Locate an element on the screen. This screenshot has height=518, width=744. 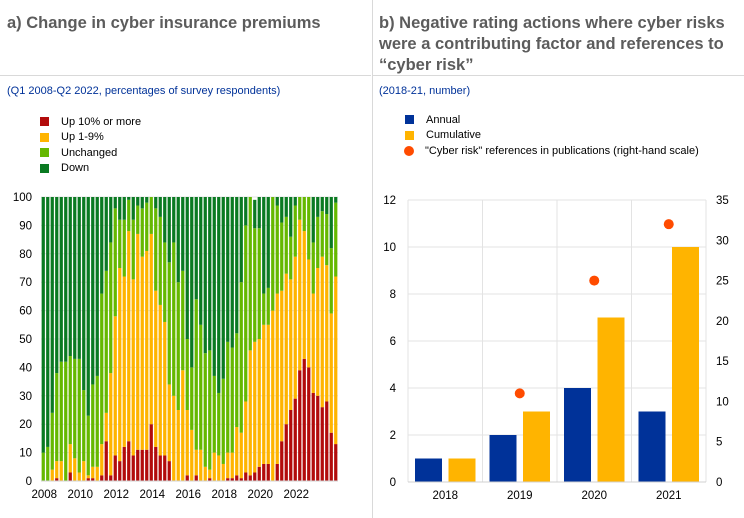
x-tick-label: 2014 is located at coordinates (152, 495).